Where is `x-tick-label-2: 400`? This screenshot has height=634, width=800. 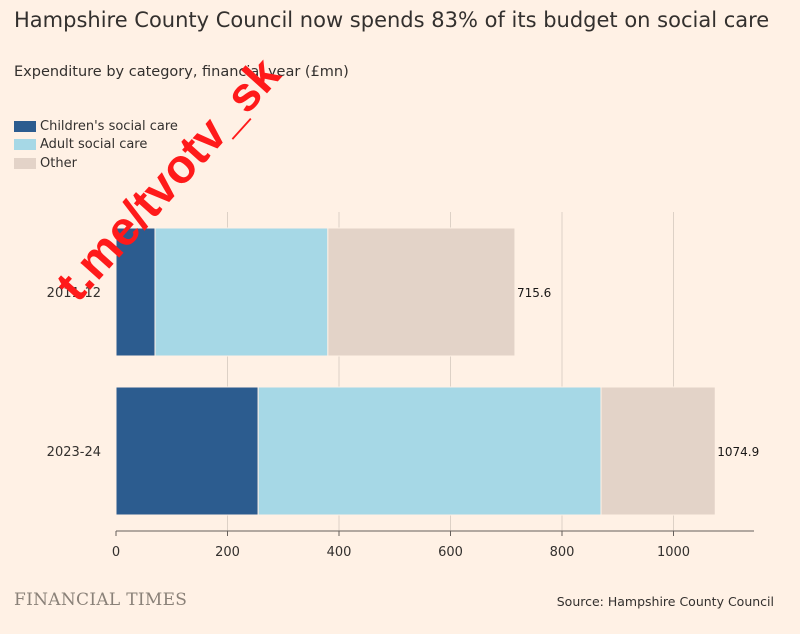
x-tick-label-2: 400 is located at coordinates (339, 552).